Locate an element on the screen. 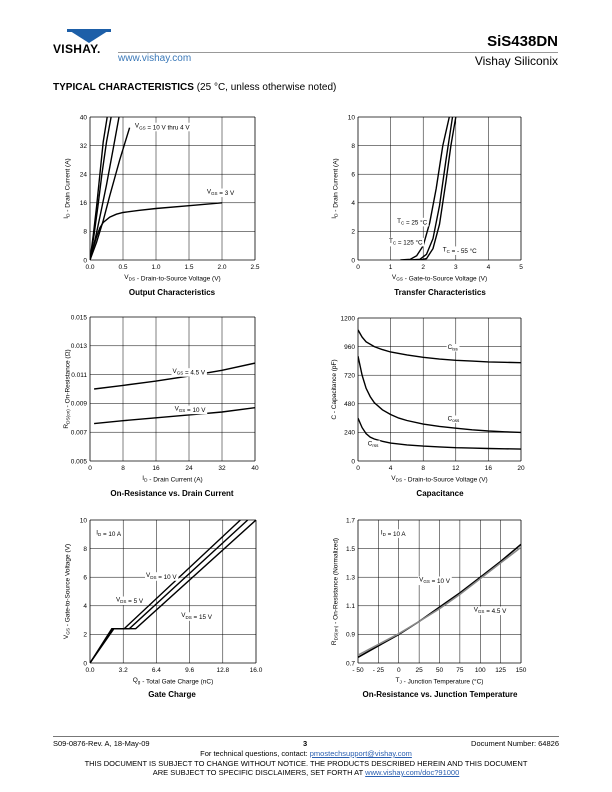  tick-label-x: 1.5 is located at coordinates (188, 267).